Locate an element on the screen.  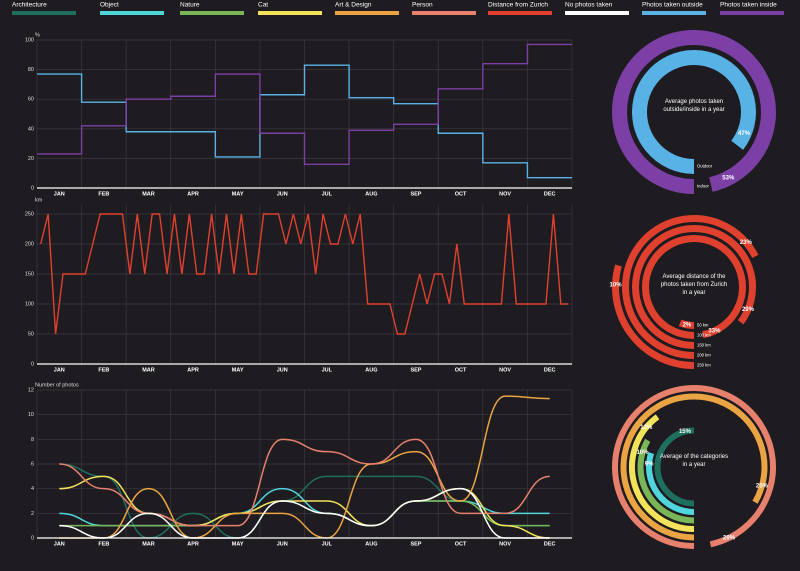
legend-label: Nature is located at coordinates (190, 5).